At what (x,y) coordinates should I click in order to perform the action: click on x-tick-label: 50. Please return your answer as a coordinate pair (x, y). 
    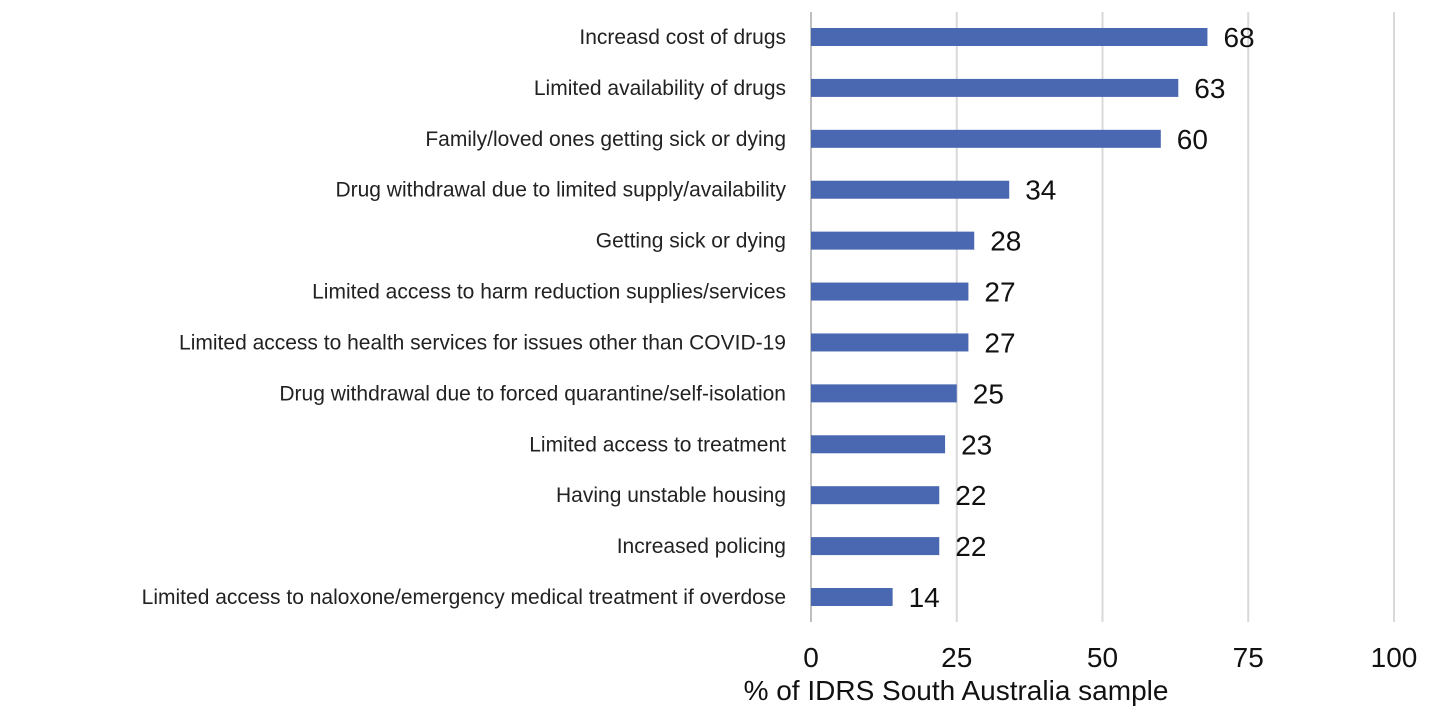
    Looking at the image, I should click on (1102, 657).